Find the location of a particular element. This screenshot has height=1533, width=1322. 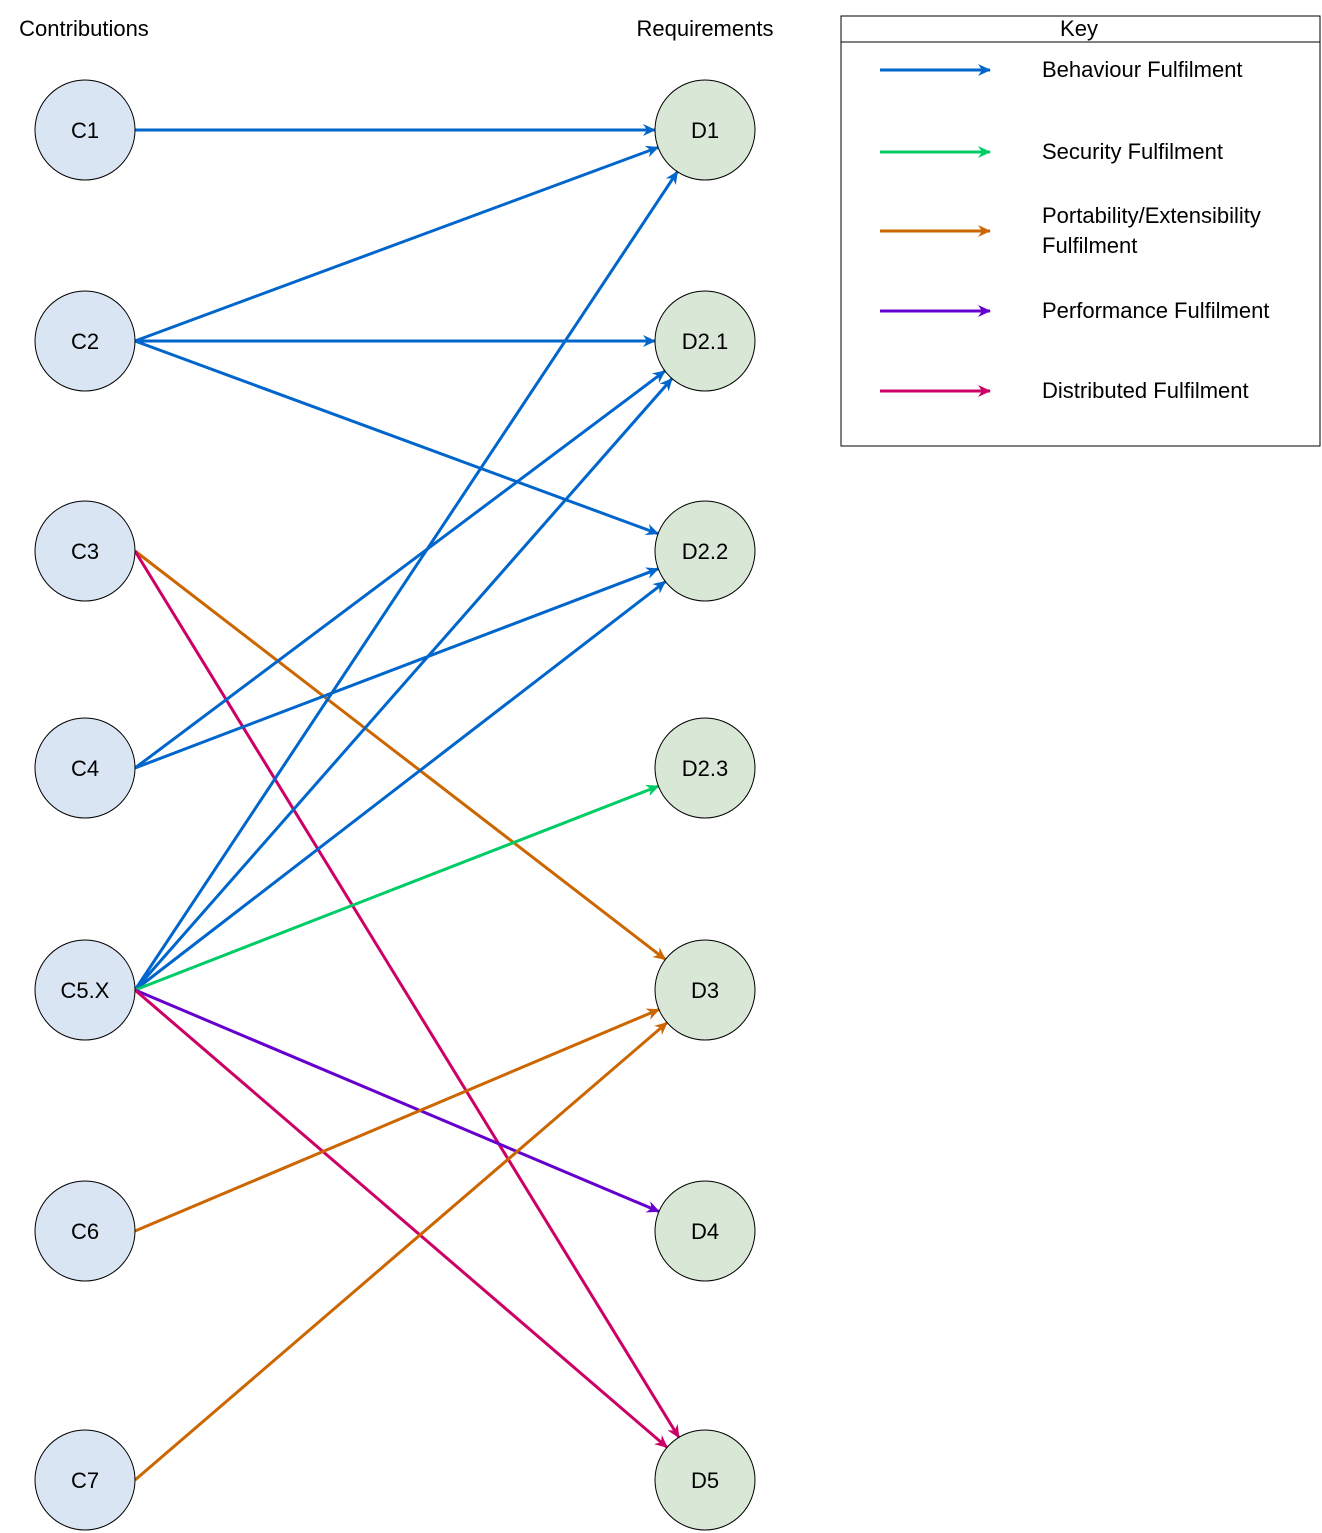

requirement-node-d5: D5 is located at coordinates (705, 1480).